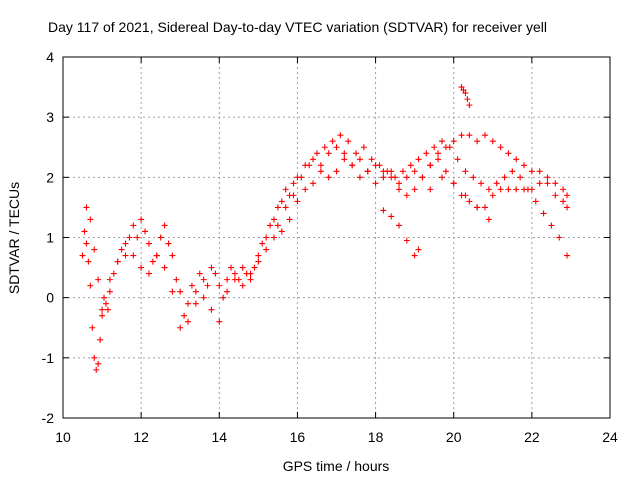 The image size is (640, 480). Describe the element at coordinates (141, 437) in the screenshot. I see `x-tick-label-1: 12` at that location.